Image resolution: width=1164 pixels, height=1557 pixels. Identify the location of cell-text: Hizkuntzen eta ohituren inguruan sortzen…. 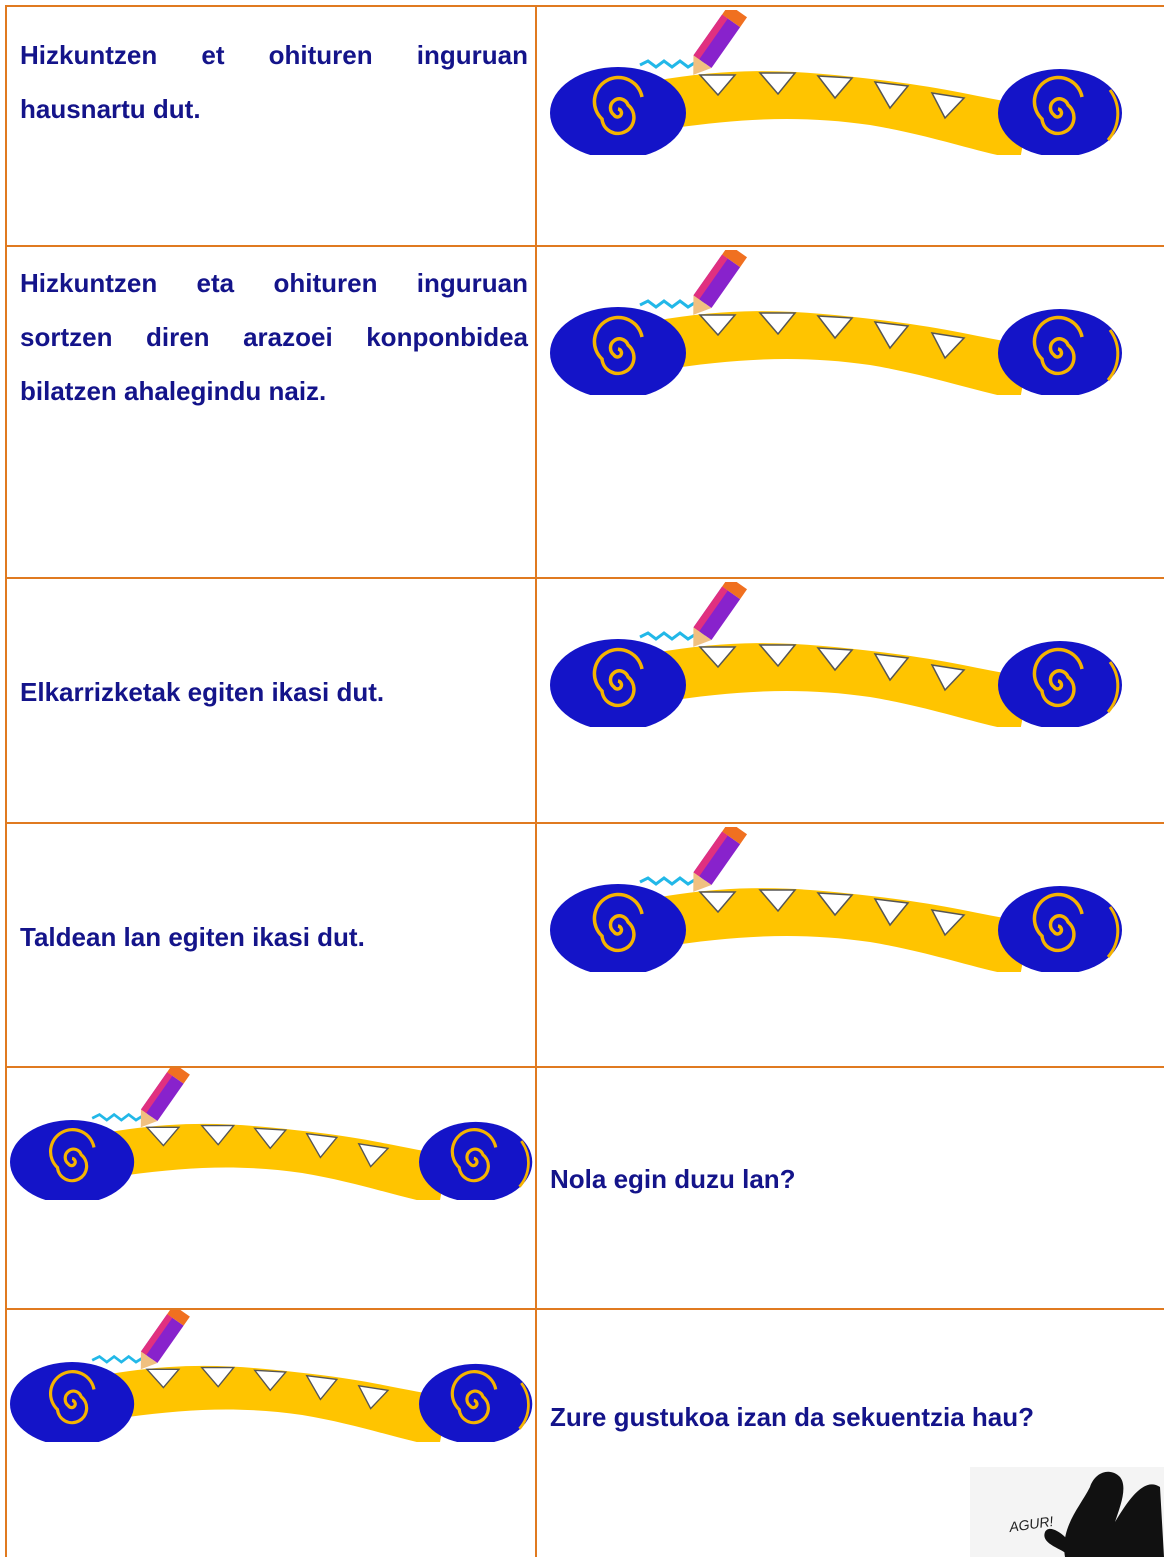
(274, 337).